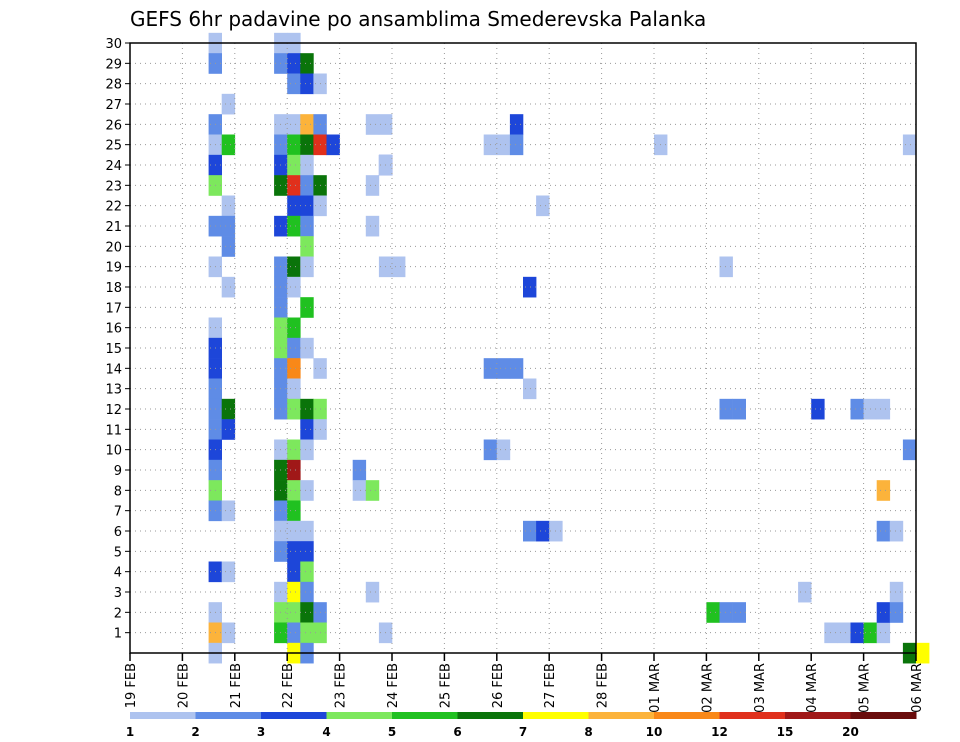 The height and width of the screenshot is (742, 960). Describe the element at coordinates (498, 685) in the screenshot. I see `x-tick-label: 26 FEB` at that location.